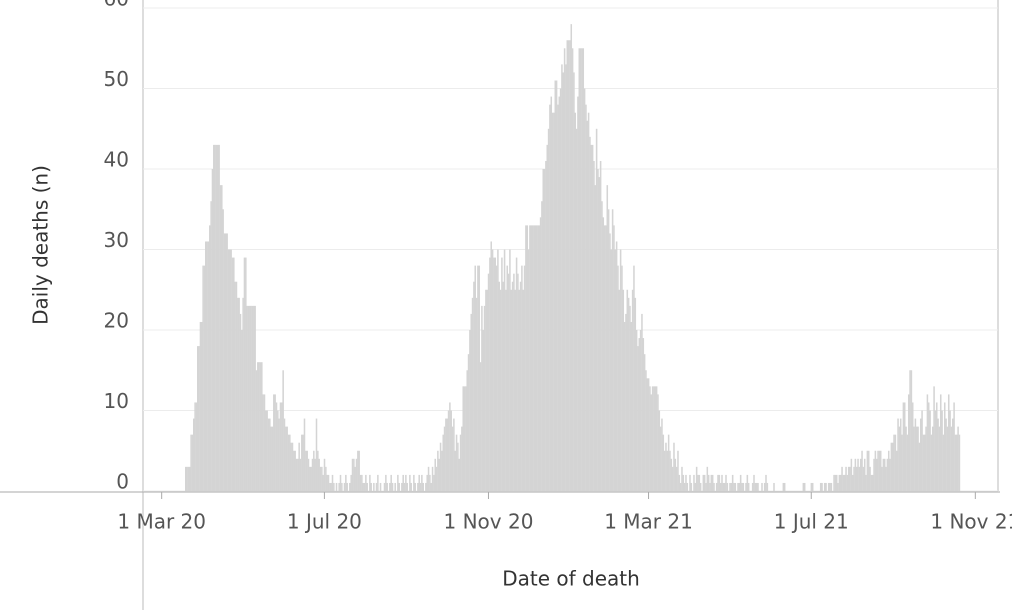  I want to click on y-tick-label: 10, so click(116, 401).